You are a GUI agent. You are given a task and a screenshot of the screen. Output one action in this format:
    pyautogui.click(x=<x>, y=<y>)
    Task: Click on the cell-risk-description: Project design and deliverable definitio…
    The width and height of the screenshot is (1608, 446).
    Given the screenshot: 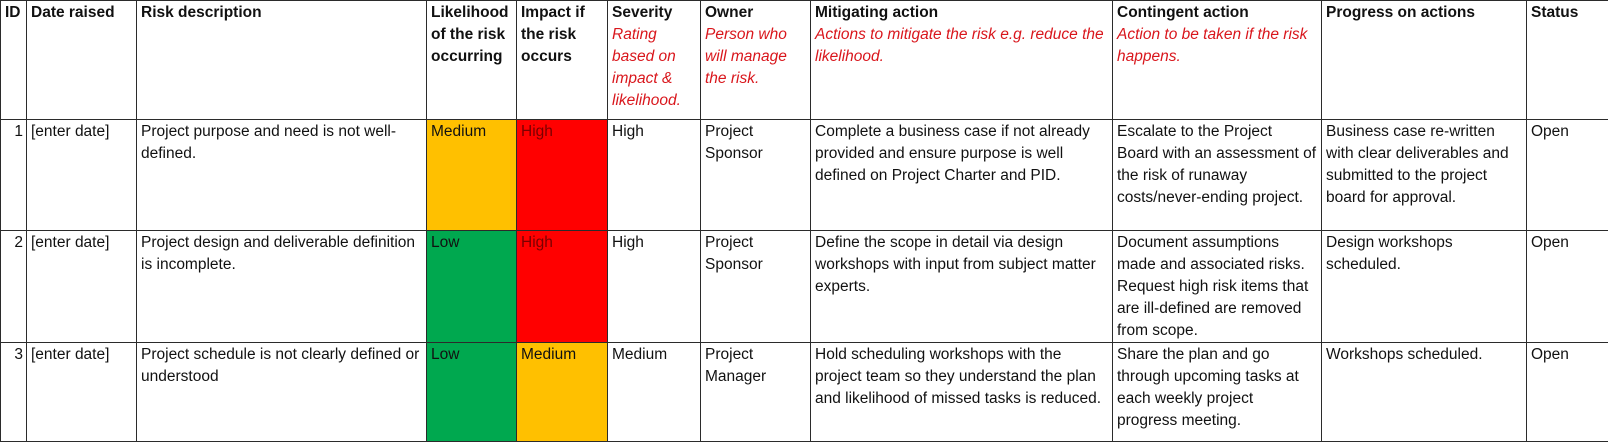 What is the action you would take?
    pyautogui.click(x=281, y=286)
    